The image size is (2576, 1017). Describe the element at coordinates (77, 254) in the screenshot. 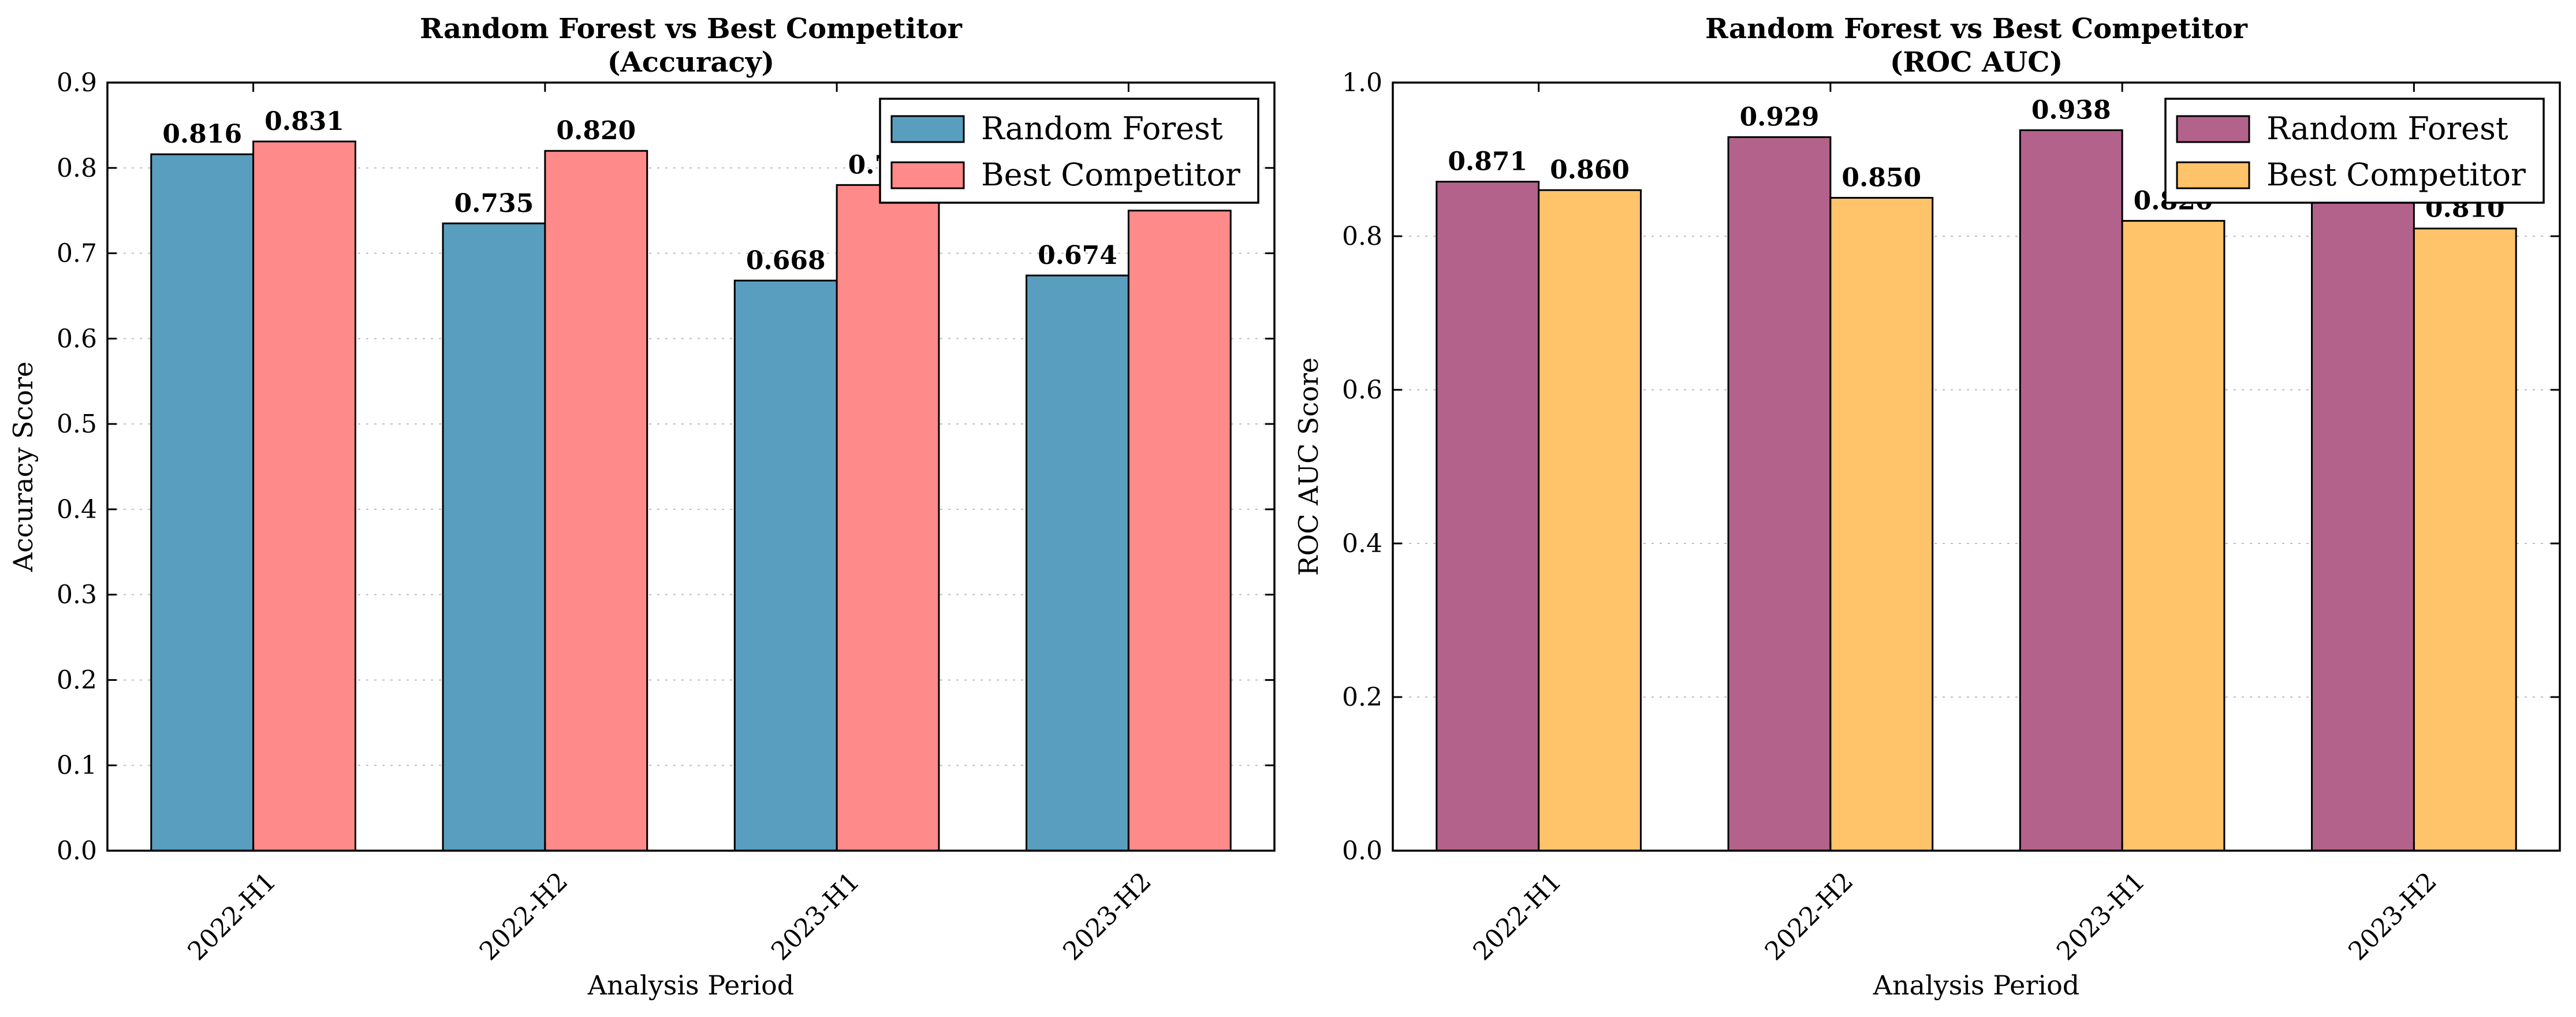

I see `y-tick-label: 0.7` at that location.